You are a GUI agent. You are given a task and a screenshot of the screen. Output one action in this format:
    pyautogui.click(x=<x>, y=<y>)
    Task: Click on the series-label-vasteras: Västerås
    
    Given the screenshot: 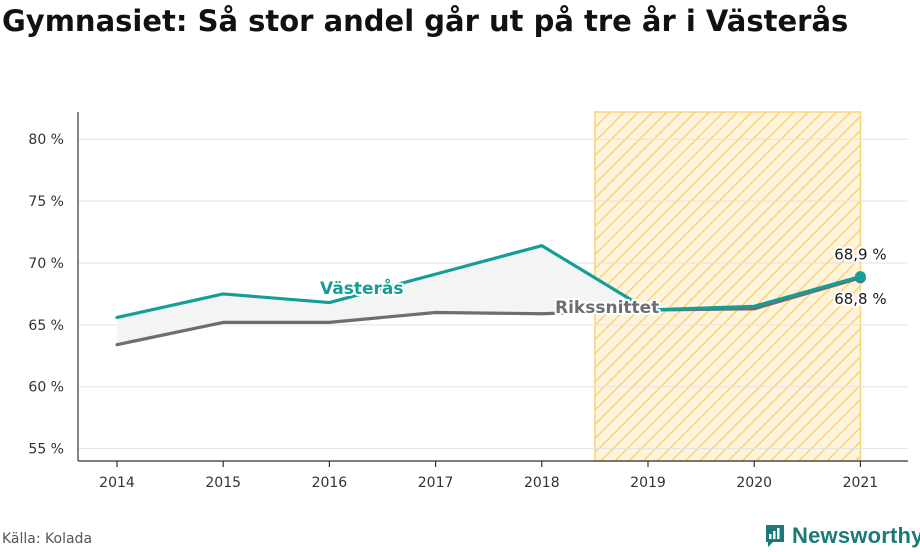 What is the action you would take?
    pyautogui.click(x=361, y=288)
    